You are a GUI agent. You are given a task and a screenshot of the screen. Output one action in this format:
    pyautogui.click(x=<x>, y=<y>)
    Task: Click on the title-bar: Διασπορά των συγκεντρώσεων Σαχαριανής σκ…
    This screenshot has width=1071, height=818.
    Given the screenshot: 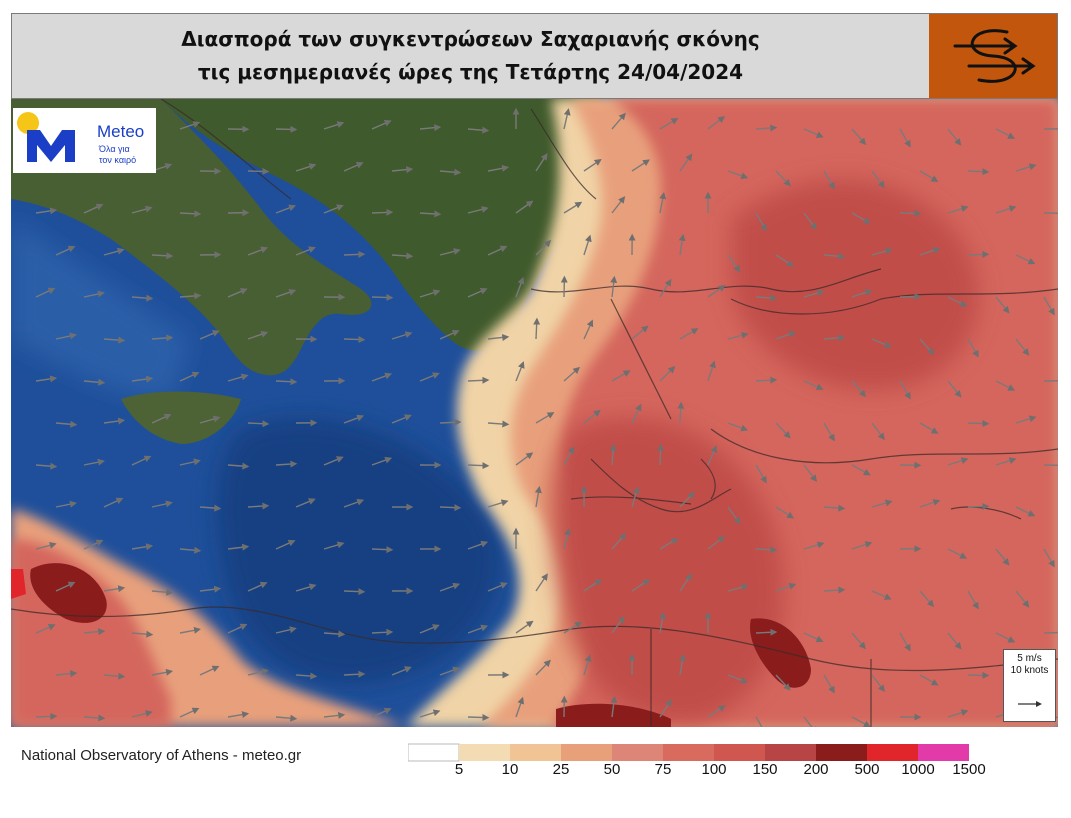 What is the action you would take?
    pyautogui.click(x=534, y=56)
    